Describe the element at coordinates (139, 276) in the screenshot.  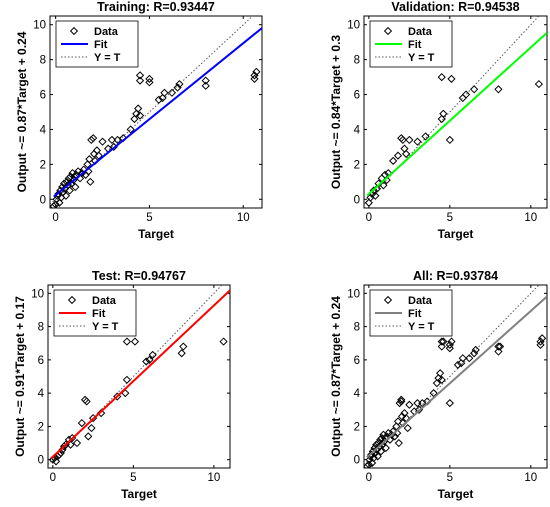
I see `chart-title: Test: R=0.94767` at that location.